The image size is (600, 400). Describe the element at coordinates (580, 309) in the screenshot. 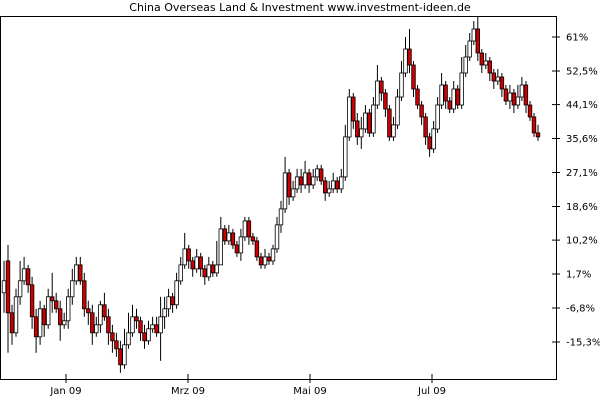

I see `y-tick-label: -6,8%` at that location.